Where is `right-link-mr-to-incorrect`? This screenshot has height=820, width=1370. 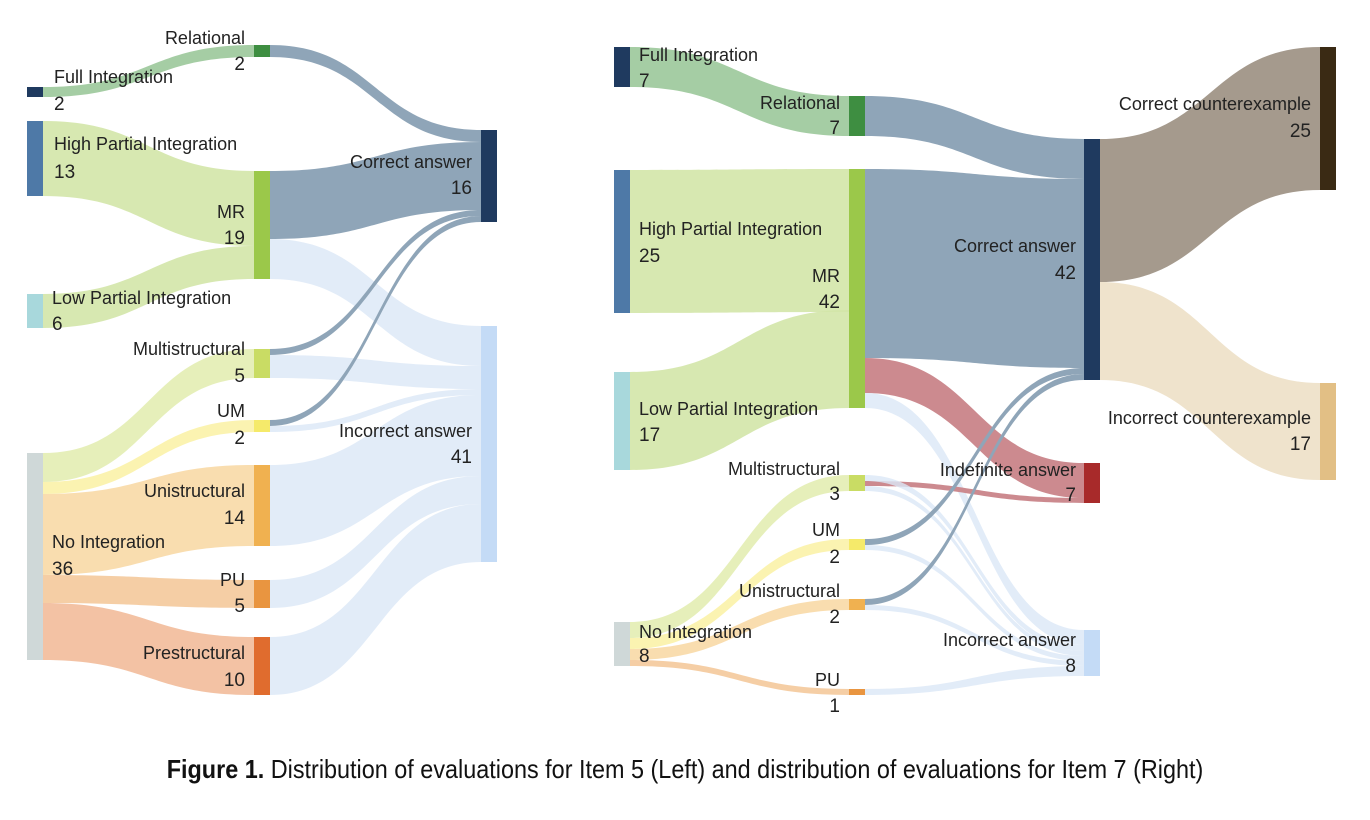 right-link-mr-to-incorrect is located at coordinates (974, 519).